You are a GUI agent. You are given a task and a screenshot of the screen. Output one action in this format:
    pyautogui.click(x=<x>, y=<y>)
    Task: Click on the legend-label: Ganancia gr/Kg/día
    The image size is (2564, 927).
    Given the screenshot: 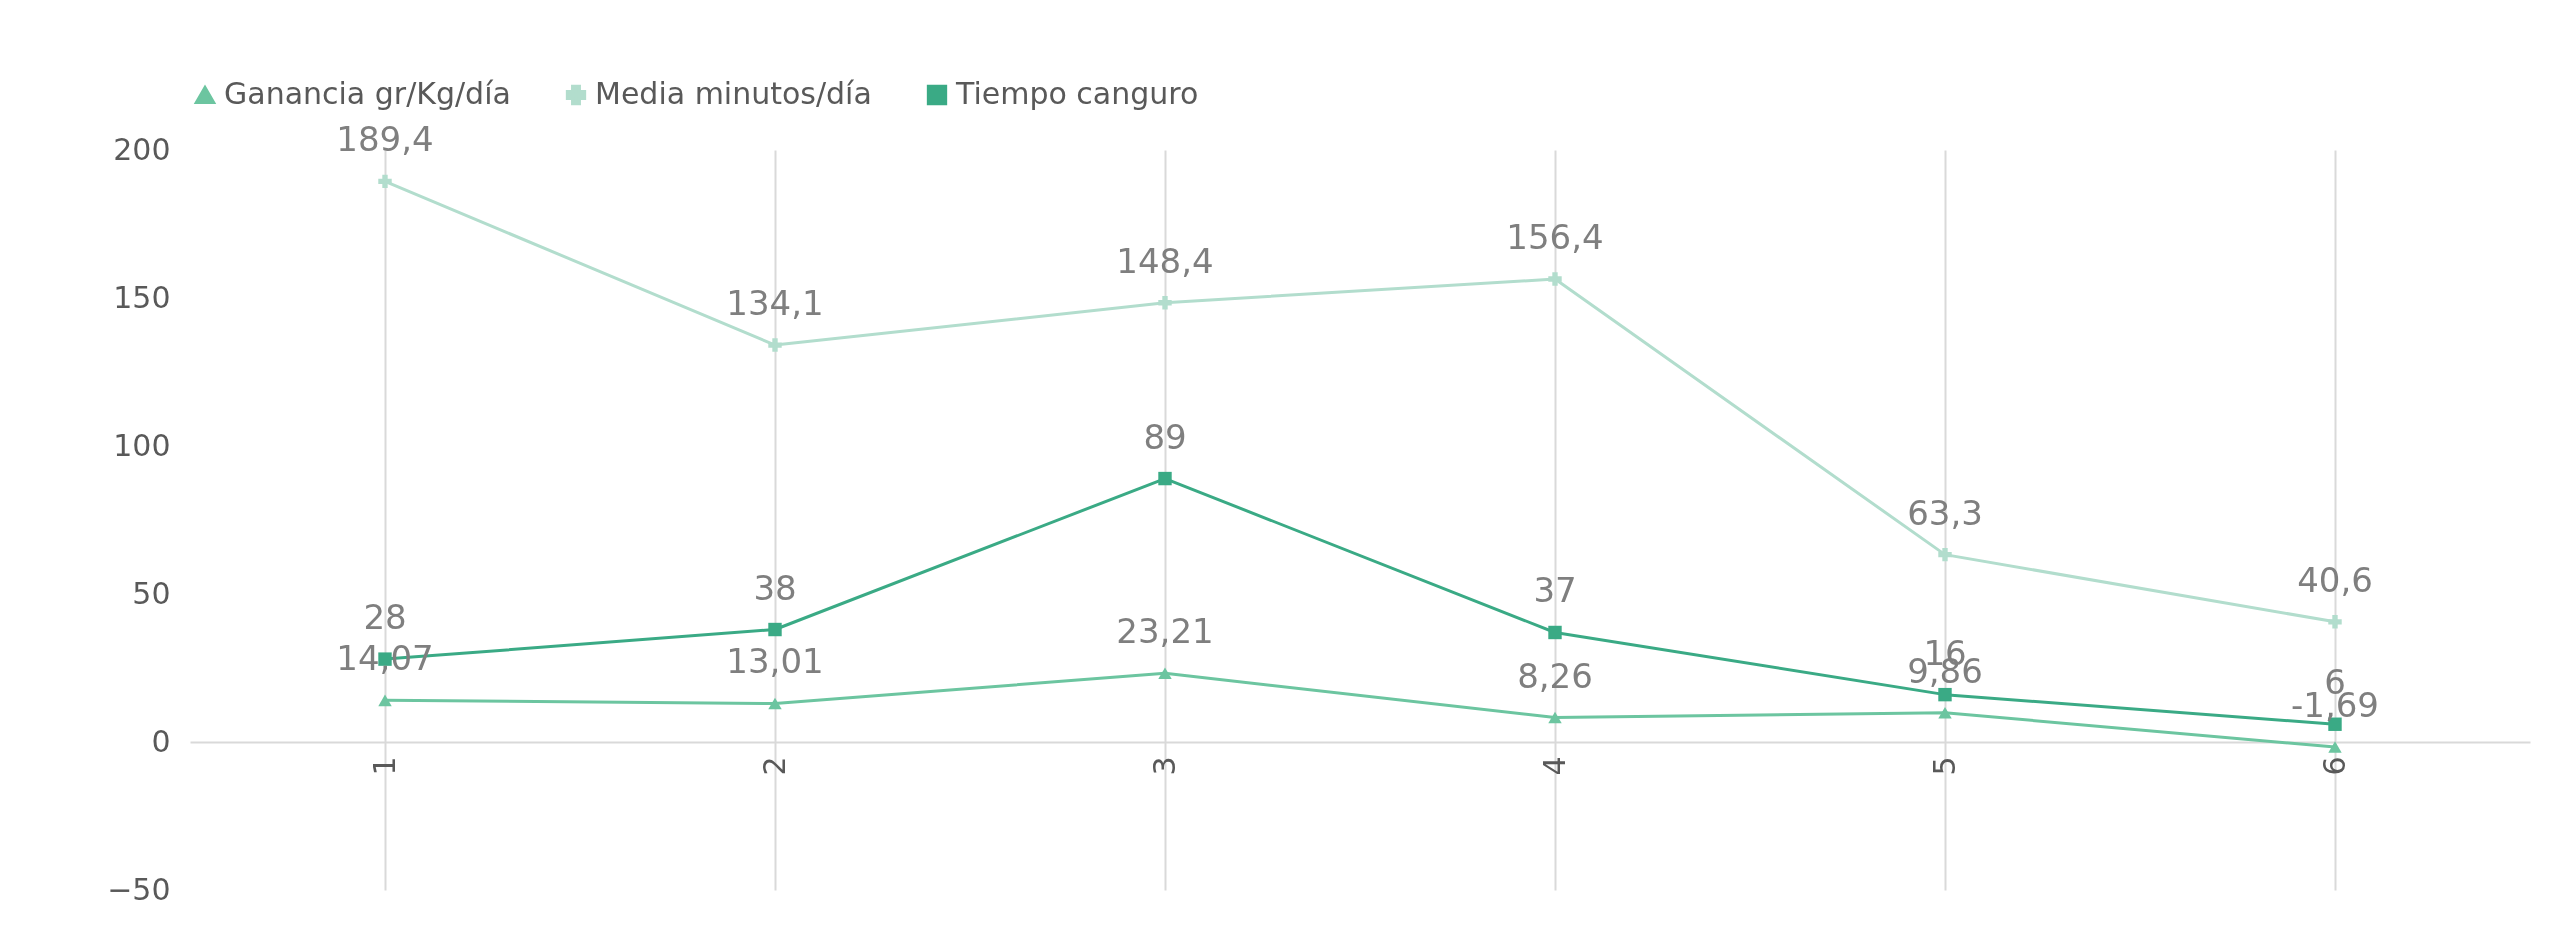 What is the action you would take?
    pyautogui.click(x=367, y=93)
    